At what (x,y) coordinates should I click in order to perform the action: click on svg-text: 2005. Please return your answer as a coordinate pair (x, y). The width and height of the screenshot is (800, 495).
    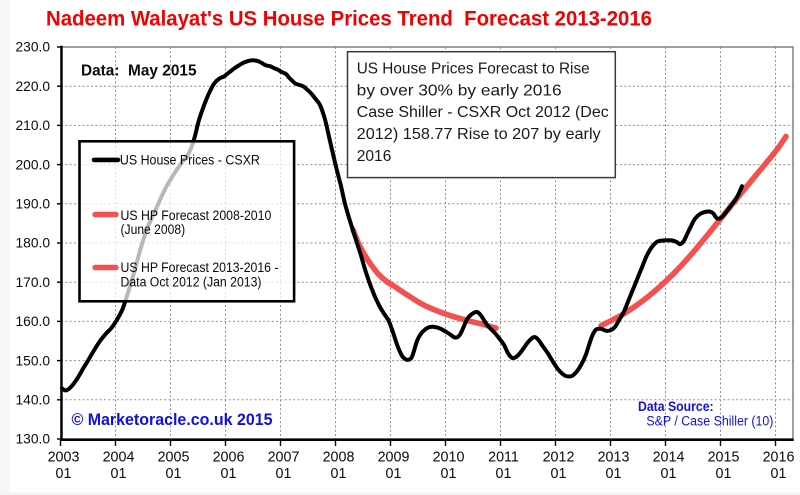
    Looking at the image, I should click on (174, 458).